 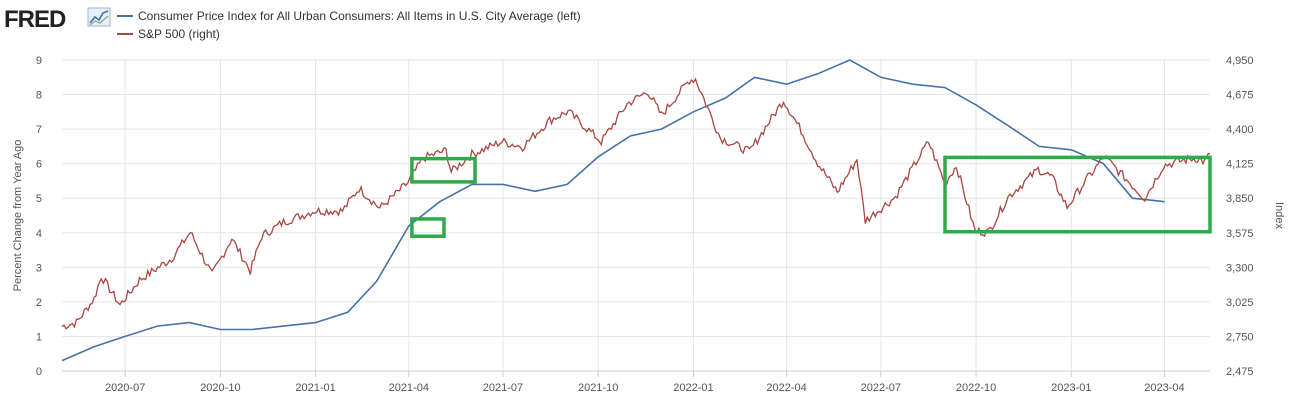 I want to click on y-left-tick-label: 3, so click(x=39, y=268).